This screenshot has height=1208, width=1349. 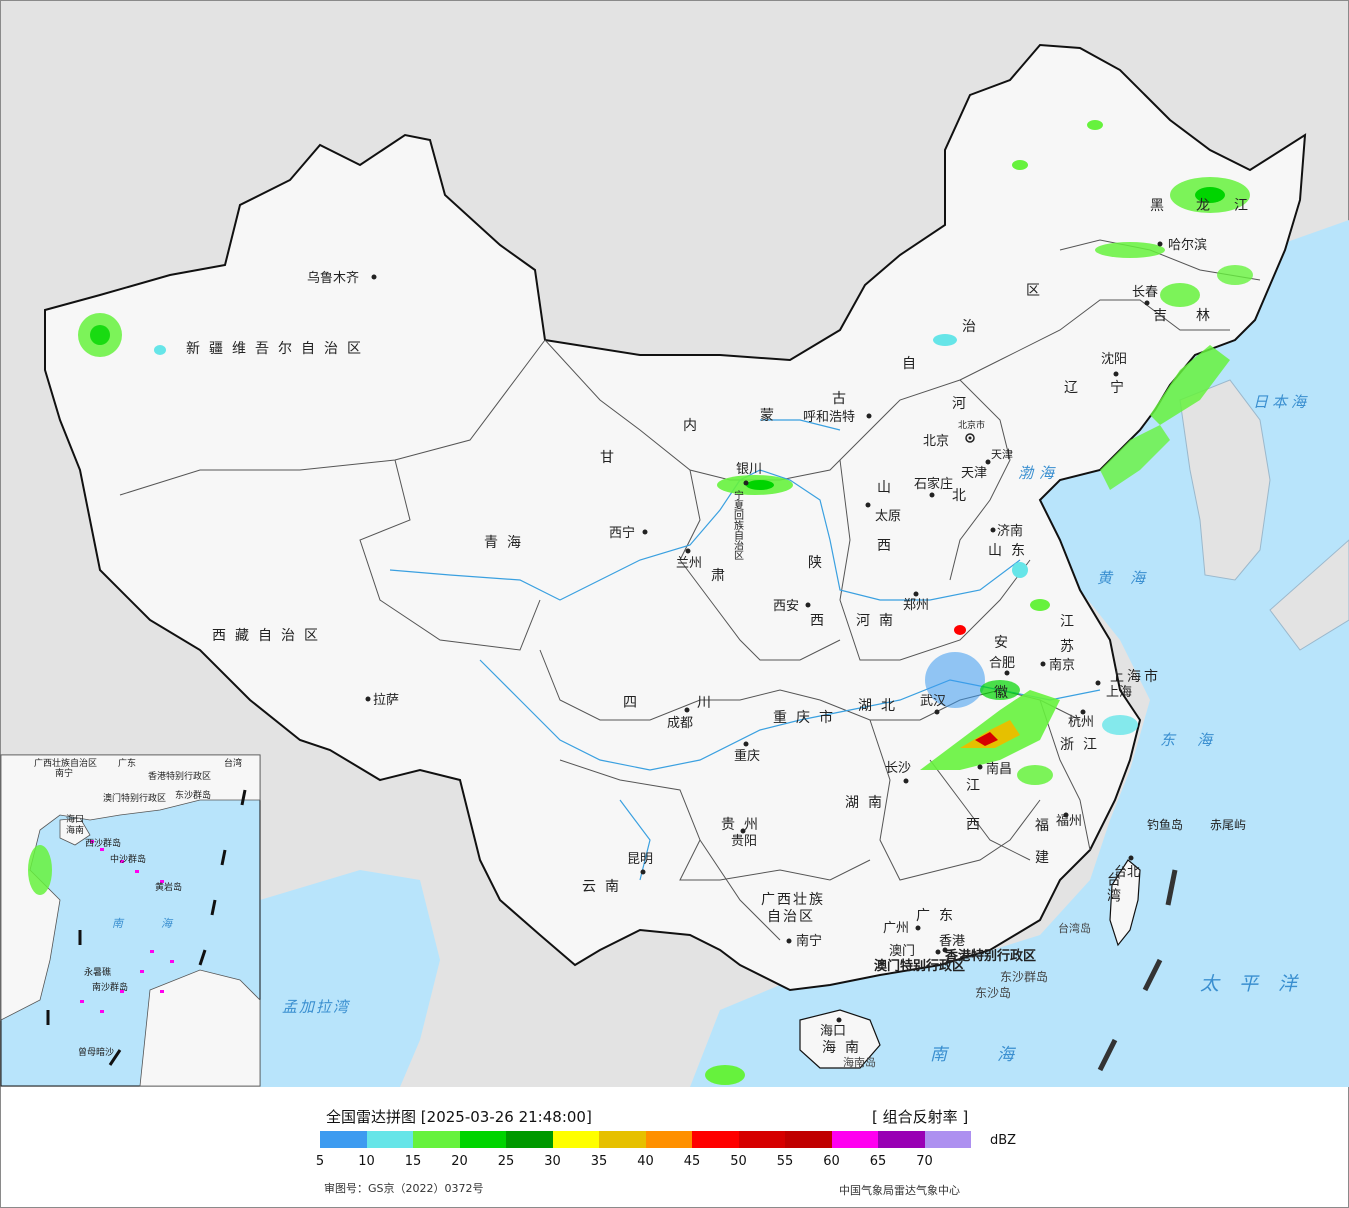 I want to click on sea-label: 南海, so click(x=997, y=1055).